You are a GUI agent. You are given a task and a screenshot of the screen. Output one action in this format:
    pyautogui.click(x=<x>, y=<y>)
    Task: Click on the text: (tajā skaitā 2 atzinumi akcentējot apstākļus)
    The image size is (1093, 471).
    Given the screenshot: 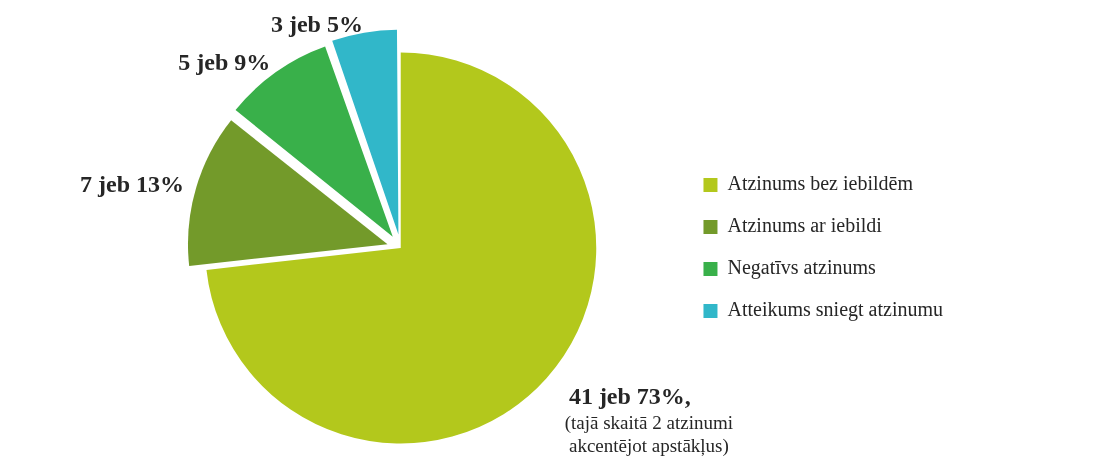 What is the action you would take?
    pyautogui.click(x=649, y=435)
    